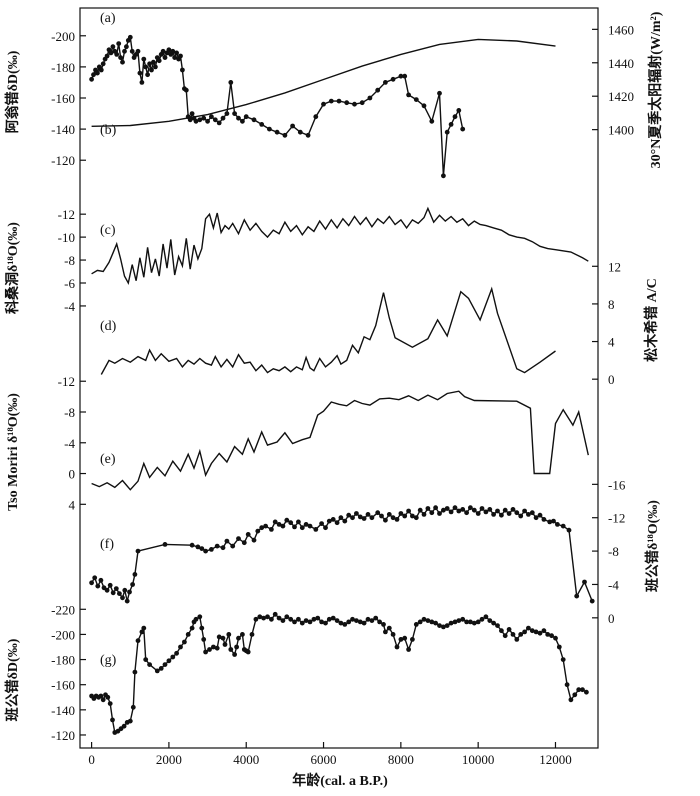  What do you see at coordinates (63, 98) in the screenshot?
I see `panel-a-y-tick-label: -160` at bounding box center [63, 98].